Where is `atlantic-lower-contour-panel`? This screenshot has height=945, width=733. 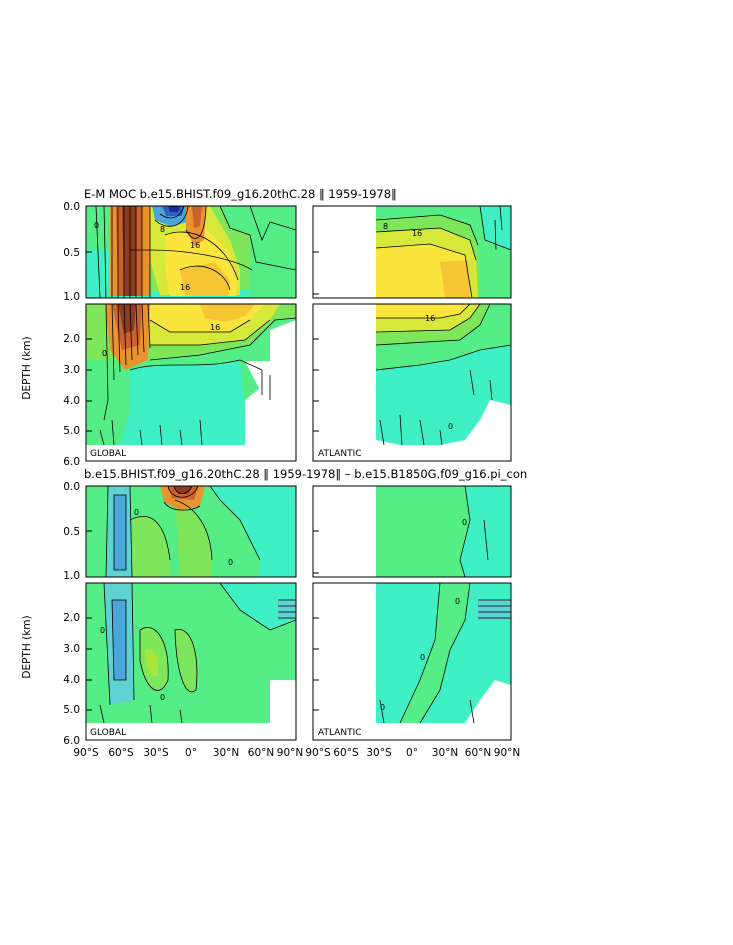 atlantic-lower-contour-panel is located at coordinates (412, 382).